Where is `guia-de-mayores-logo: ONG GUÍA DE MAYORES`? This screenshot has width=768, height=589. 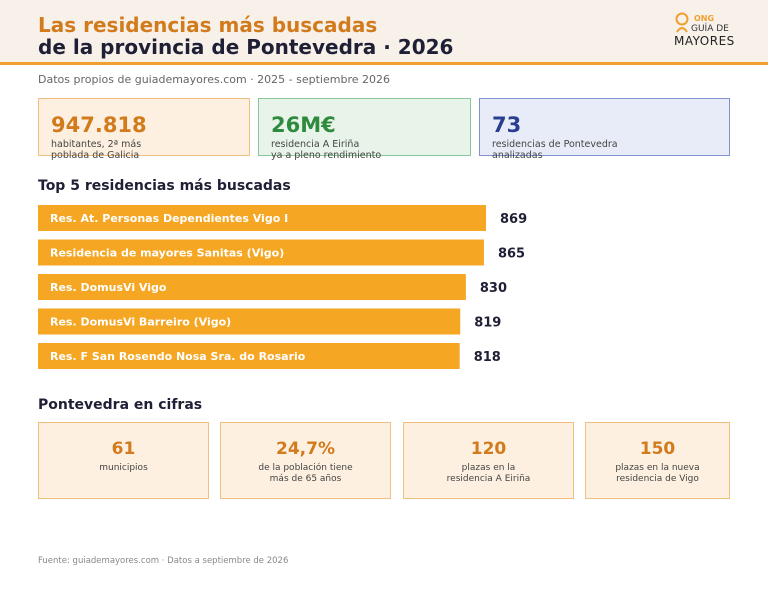
guia-de-mayores-logo: ONG GUÍA DE MAYORES is located at coordinates (709, 32).